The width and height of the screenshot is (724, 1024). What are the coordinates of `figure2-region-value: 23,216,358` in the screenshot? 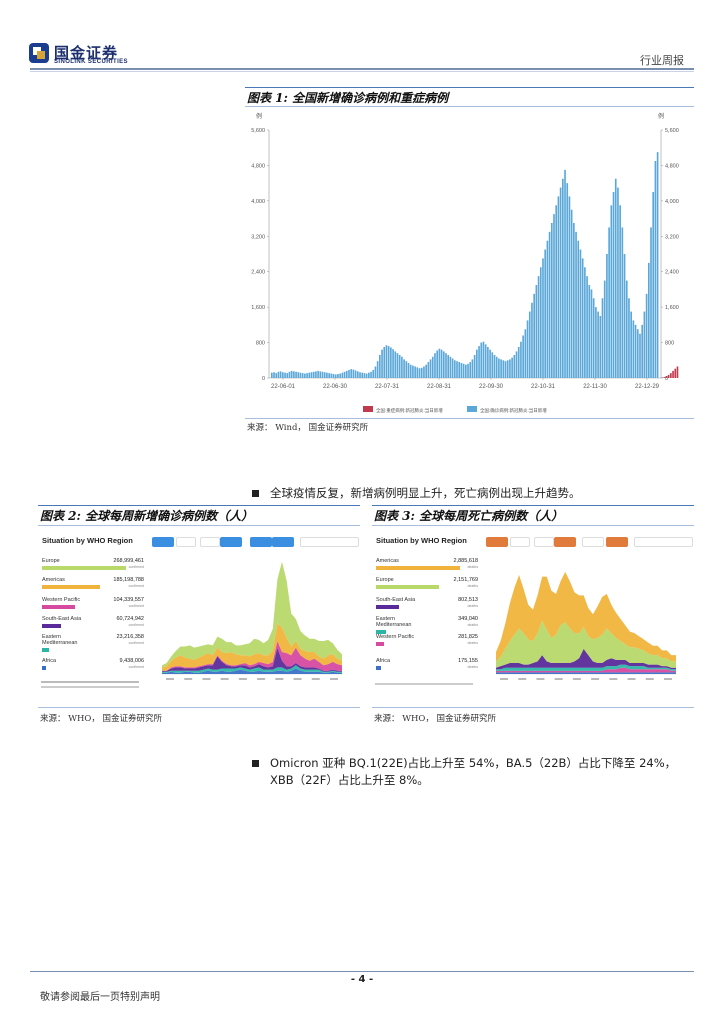 It's located at (130, 637).